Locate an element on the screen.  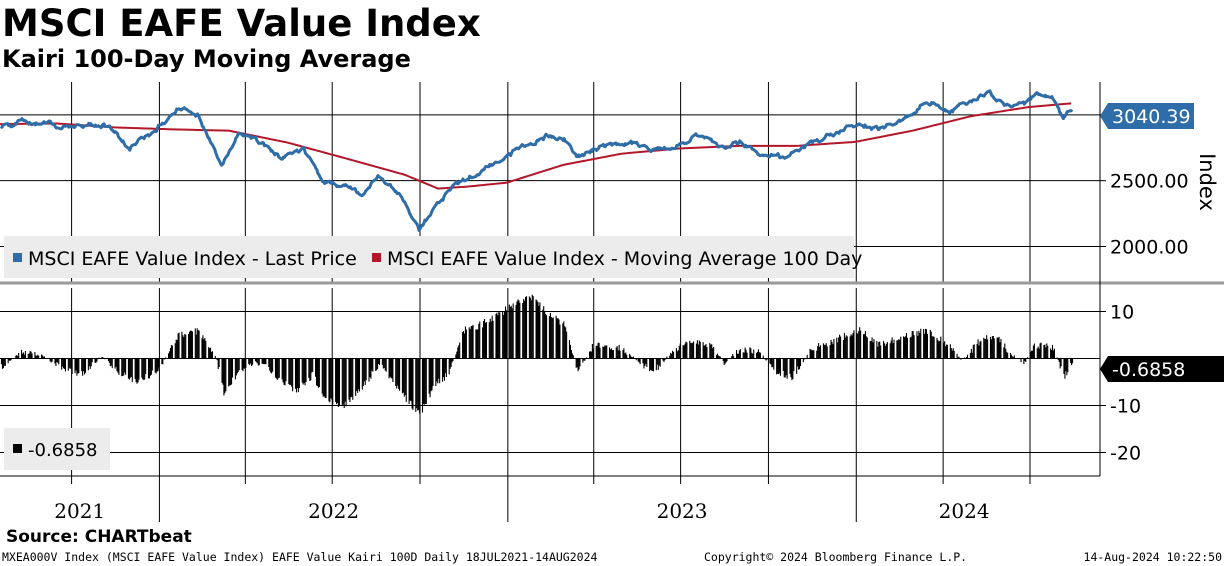
last-price-tag: 3040.39 is located at coordinates (1147, 116).